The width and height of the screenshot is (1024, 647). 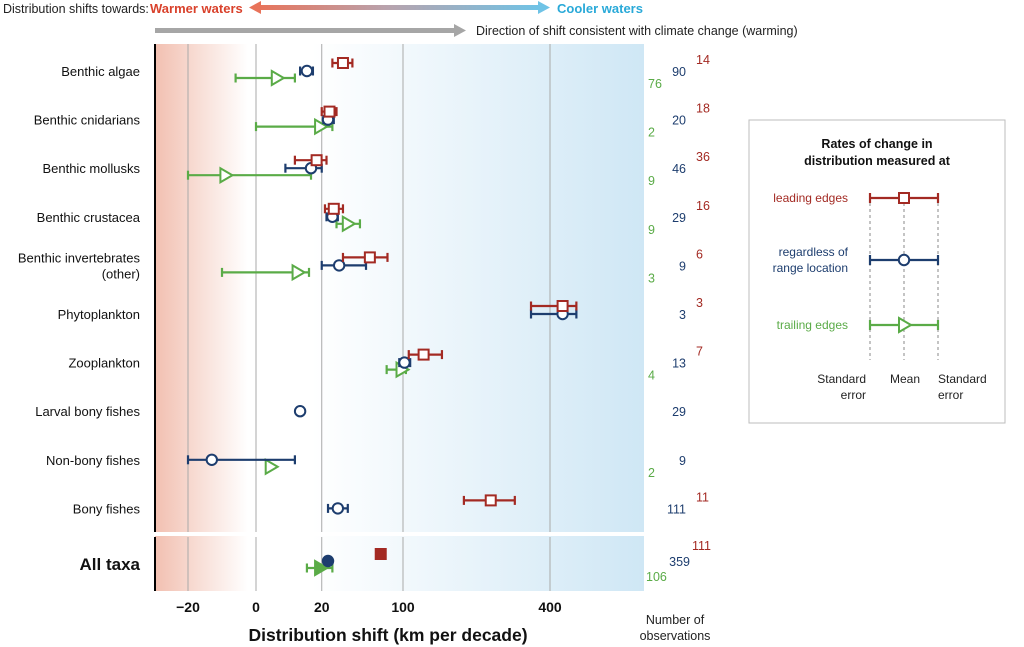 What do you see at coordinates (104, 363) in the screenshot?
I see `category-label: Zooplankton` at bounding box center [104, 363].